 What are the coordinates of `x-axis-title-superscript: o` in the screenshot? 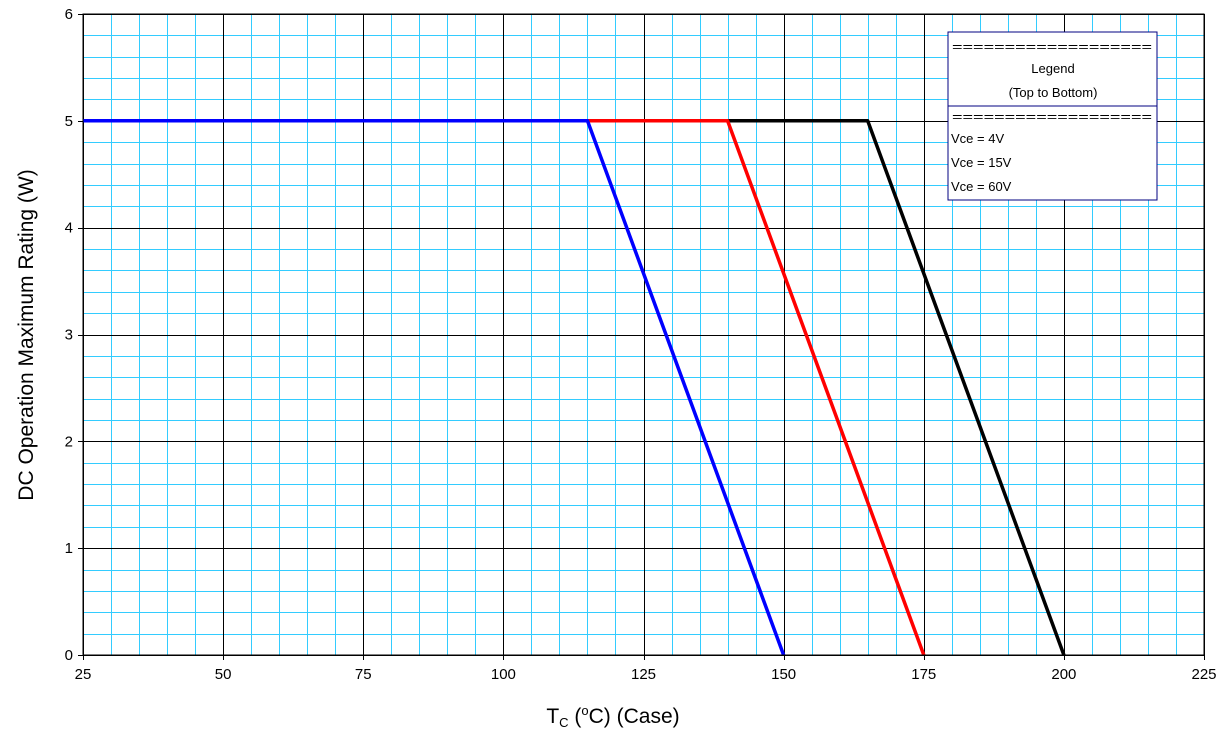 It's located at (584, 710).